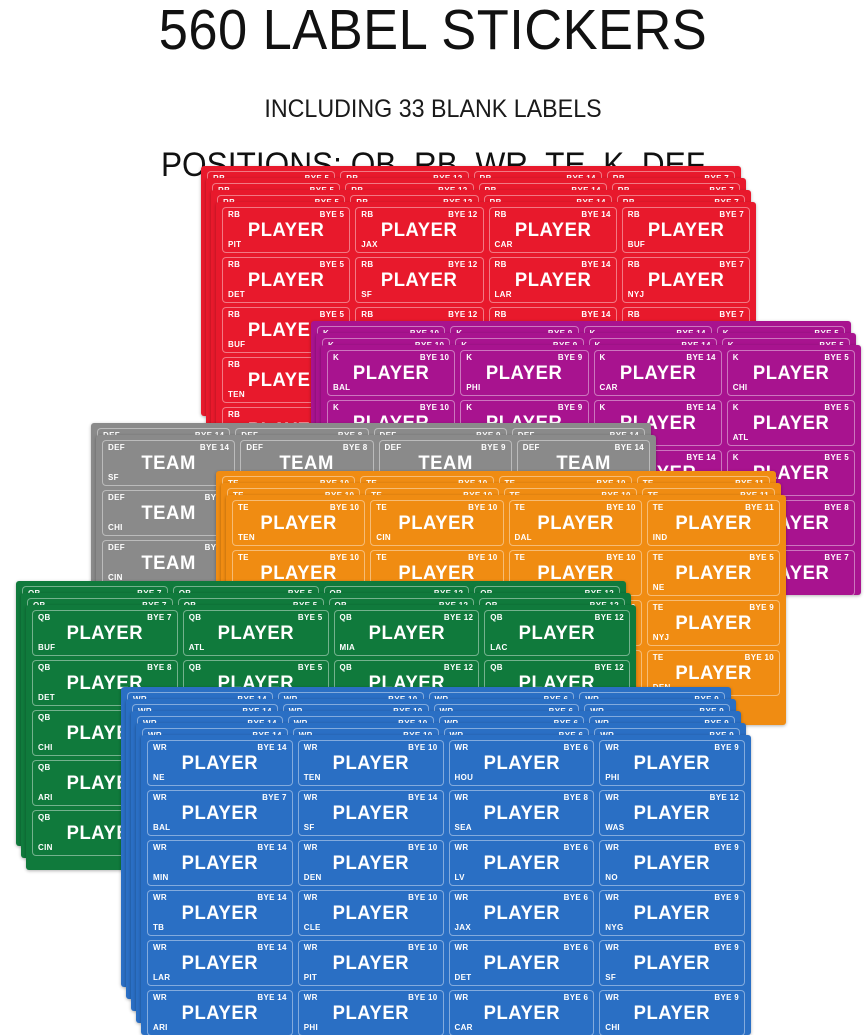 This screenshot has height=1035, width=866. Describe the element at coordinates (740, 387) in the screenshot. I see `sticker-team-code: CHI` at that location.